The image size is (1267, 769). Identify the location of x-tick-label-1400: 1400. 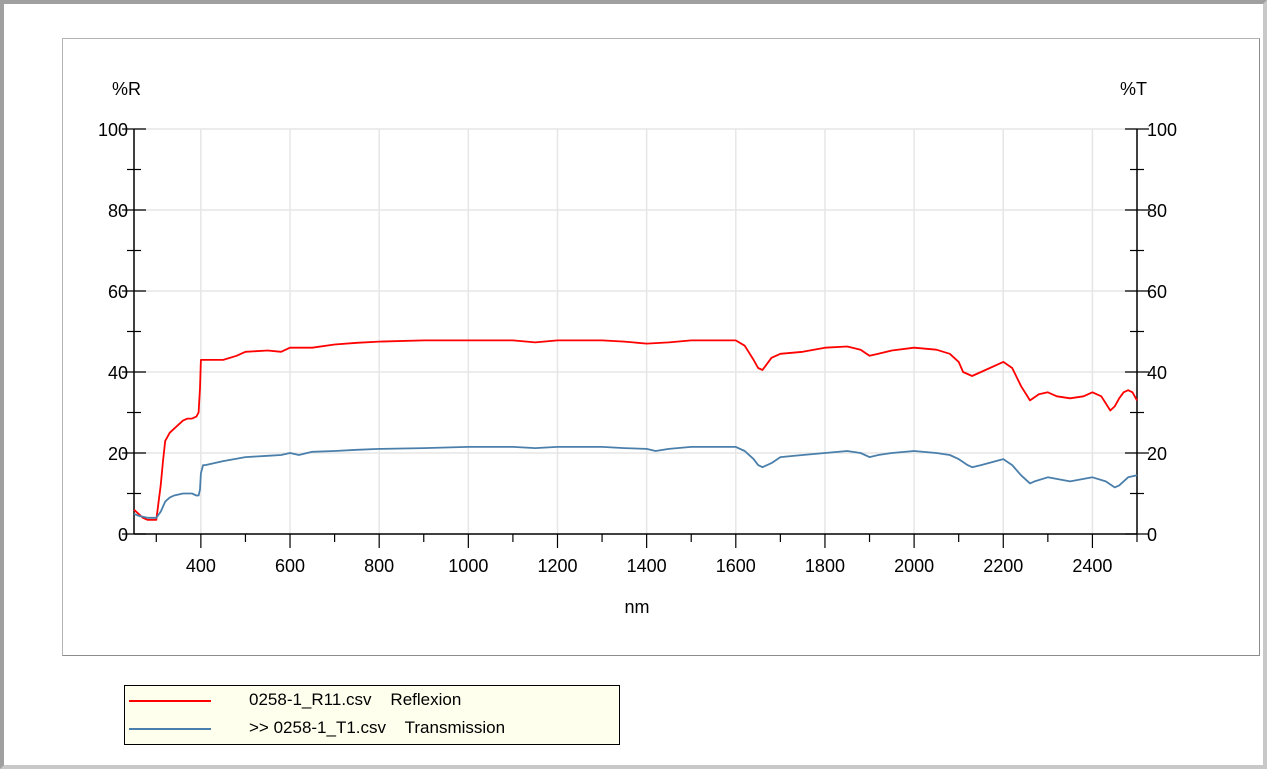
(647, 566).